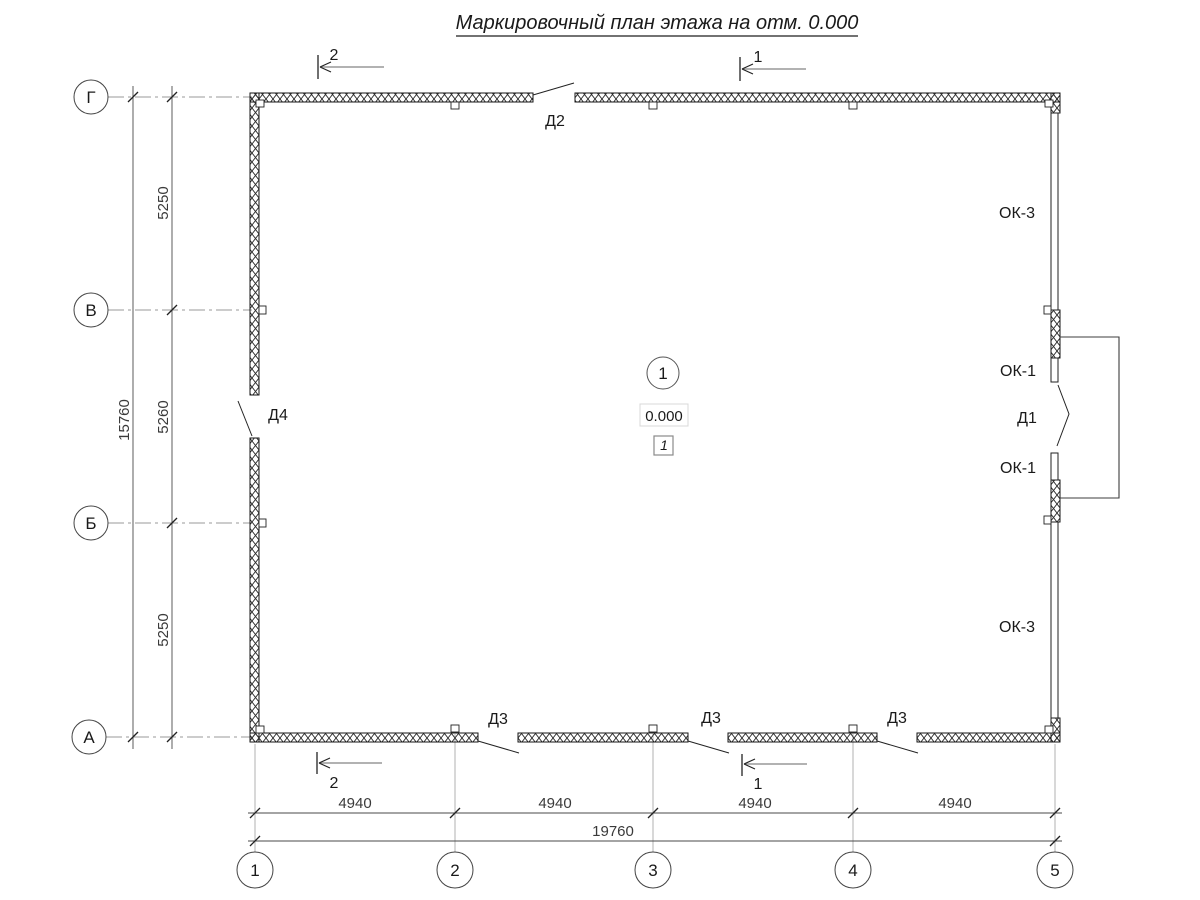 This screenshot has width=1200, height=900. What do you see at coordinates (1027, 418) in the screenshot?
I see `label-door-d1: Д1` at bounding box center [1027, 418].